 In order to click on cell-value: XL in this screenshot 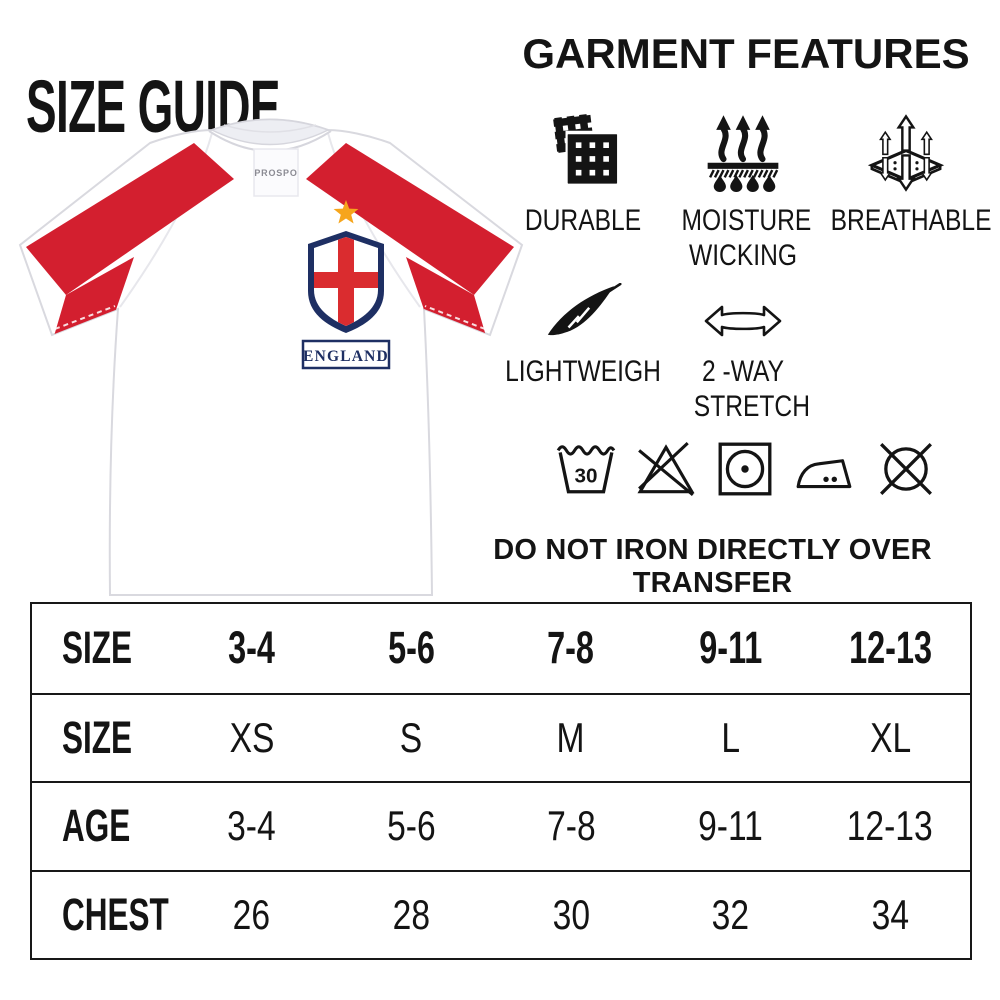, I will do `click(890, 737)`.